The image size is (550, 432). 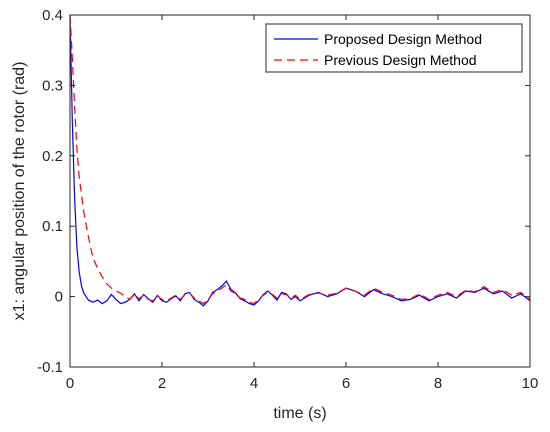 What do you see at coordinates (50, 367) in the screenshot?
I see `y-tick-label: -0.1` at bounding box center [50, 367].